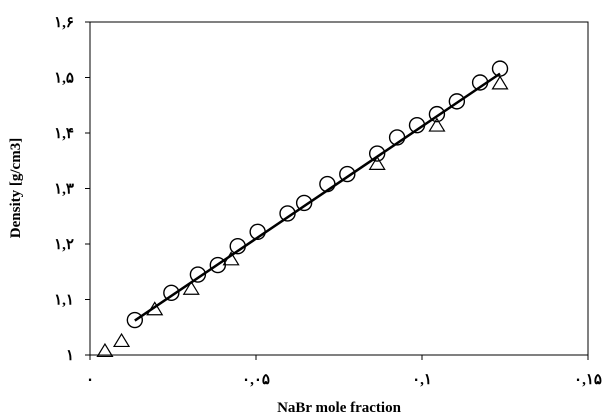 The image size is (608, 420). Describe the element at coordinates (90, 380) in the screenshot. I see `x-tick-label: ۰` at that location.